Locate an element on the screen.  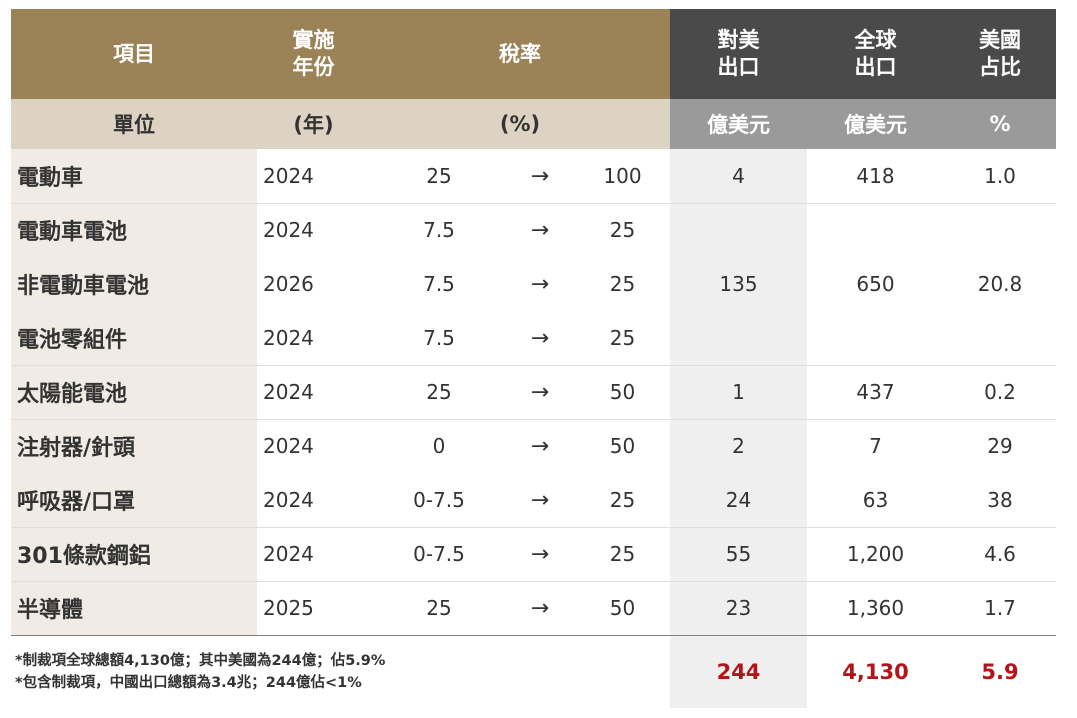
total-global-export: 4,130 is located at coordinates (875, 672).